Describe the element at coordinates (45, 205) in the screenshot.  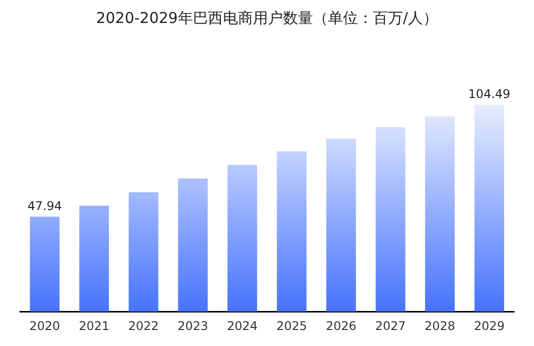
I see `data-label: 47.94` at that location.